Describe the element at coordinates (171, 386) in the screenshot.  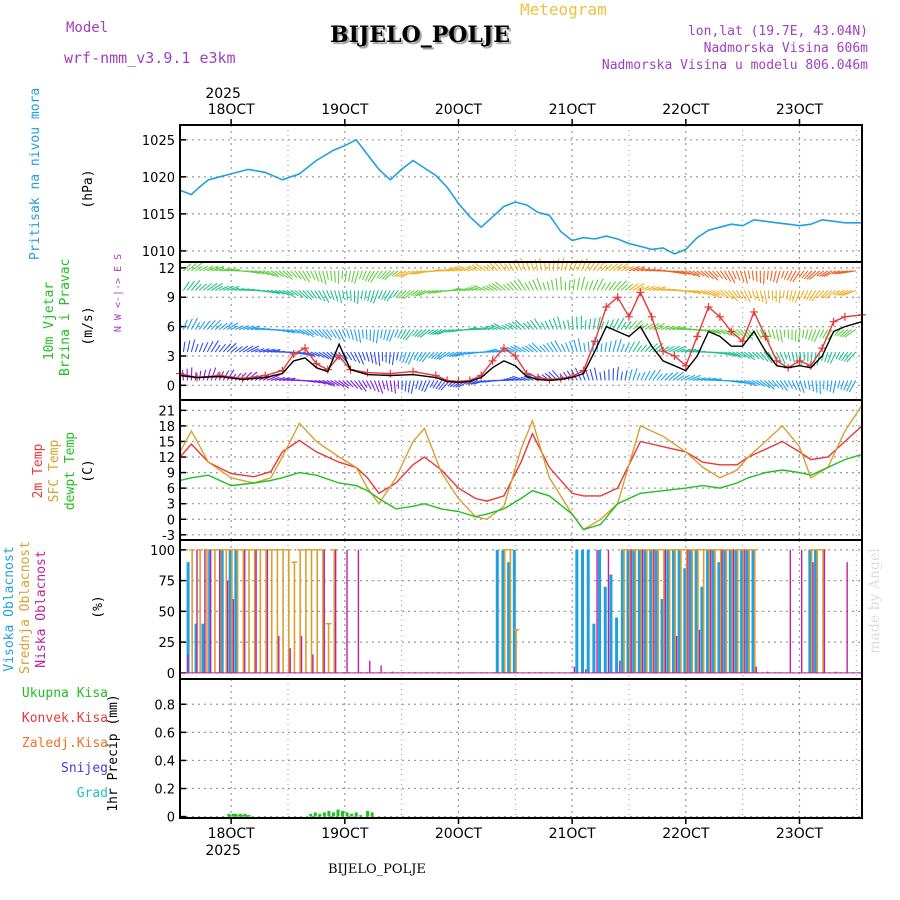
I see `y-tick-label: 0` at that location.